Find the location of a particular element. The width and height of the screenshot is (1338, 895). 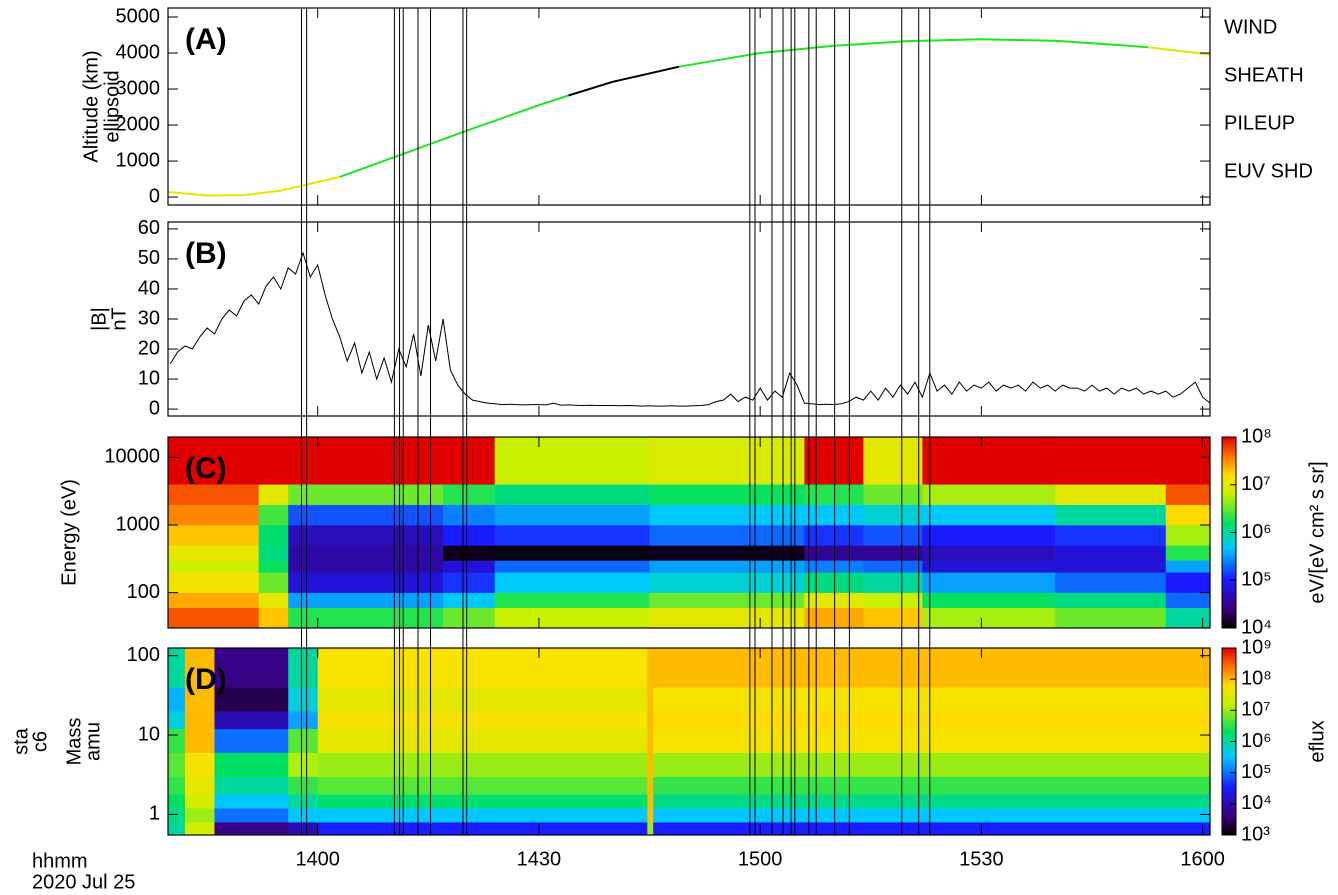

y-tick-label: 50 is located at coordinates (149, 258).